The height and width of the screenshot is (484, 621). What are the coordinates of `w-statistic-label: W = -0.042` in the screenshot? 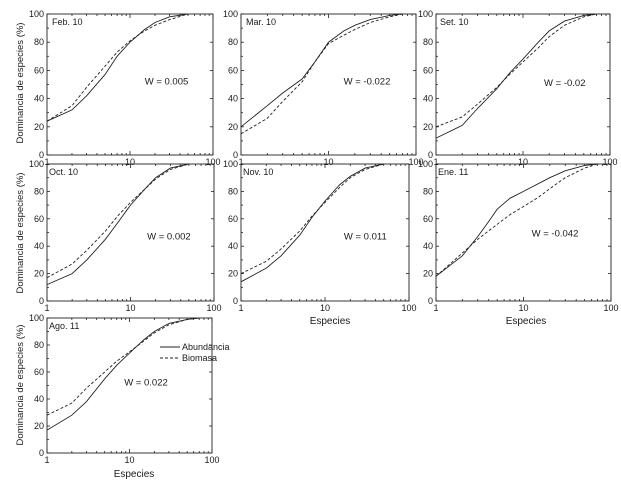 It's located at (555, 234).